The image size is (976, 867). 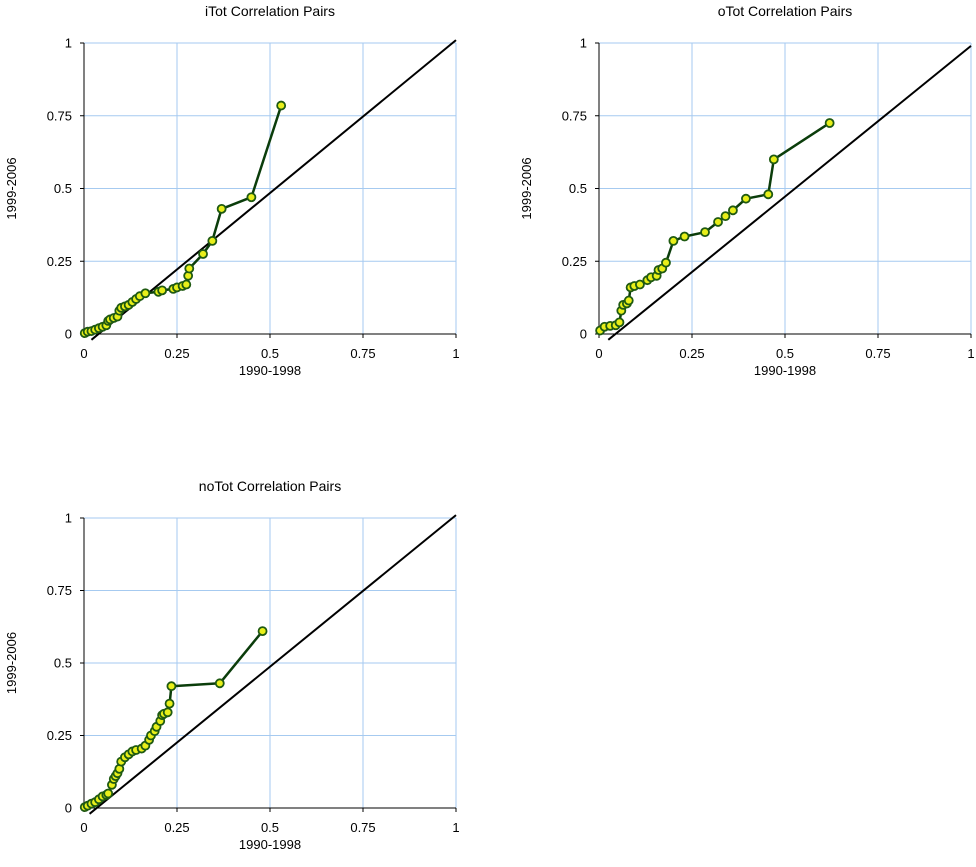 I want to click on otot-chart-title: oTot Correlation Pairs, so click(x=785, y=11).